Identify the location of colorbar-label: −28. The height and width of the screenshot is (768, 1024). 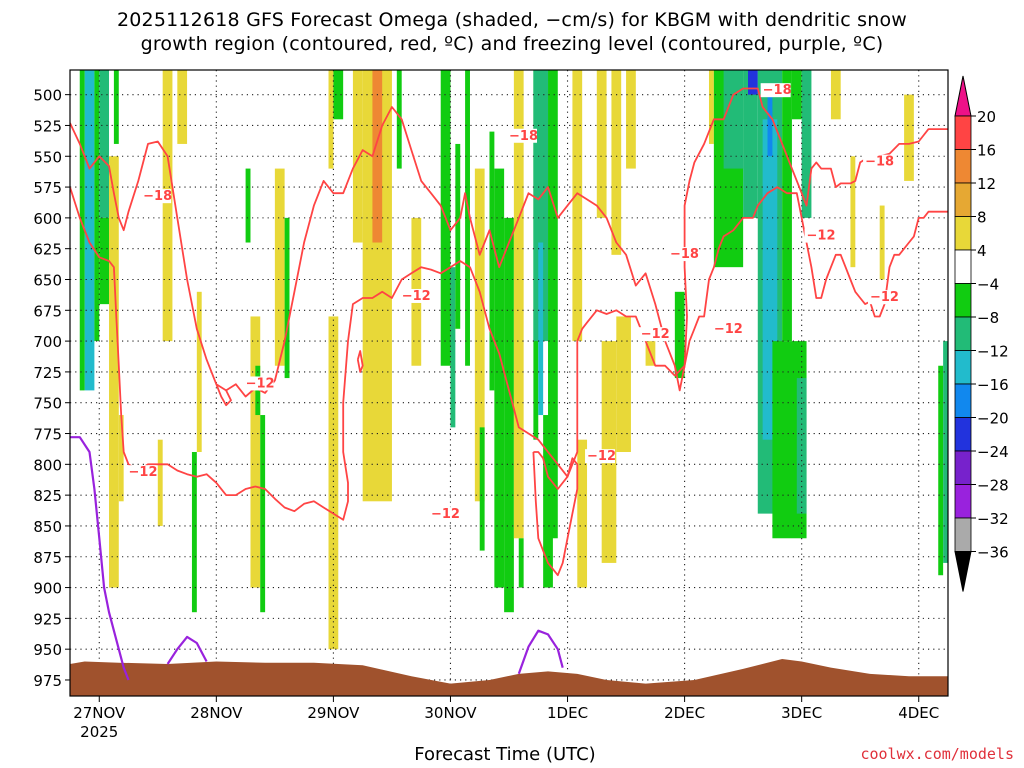
(993, 486).